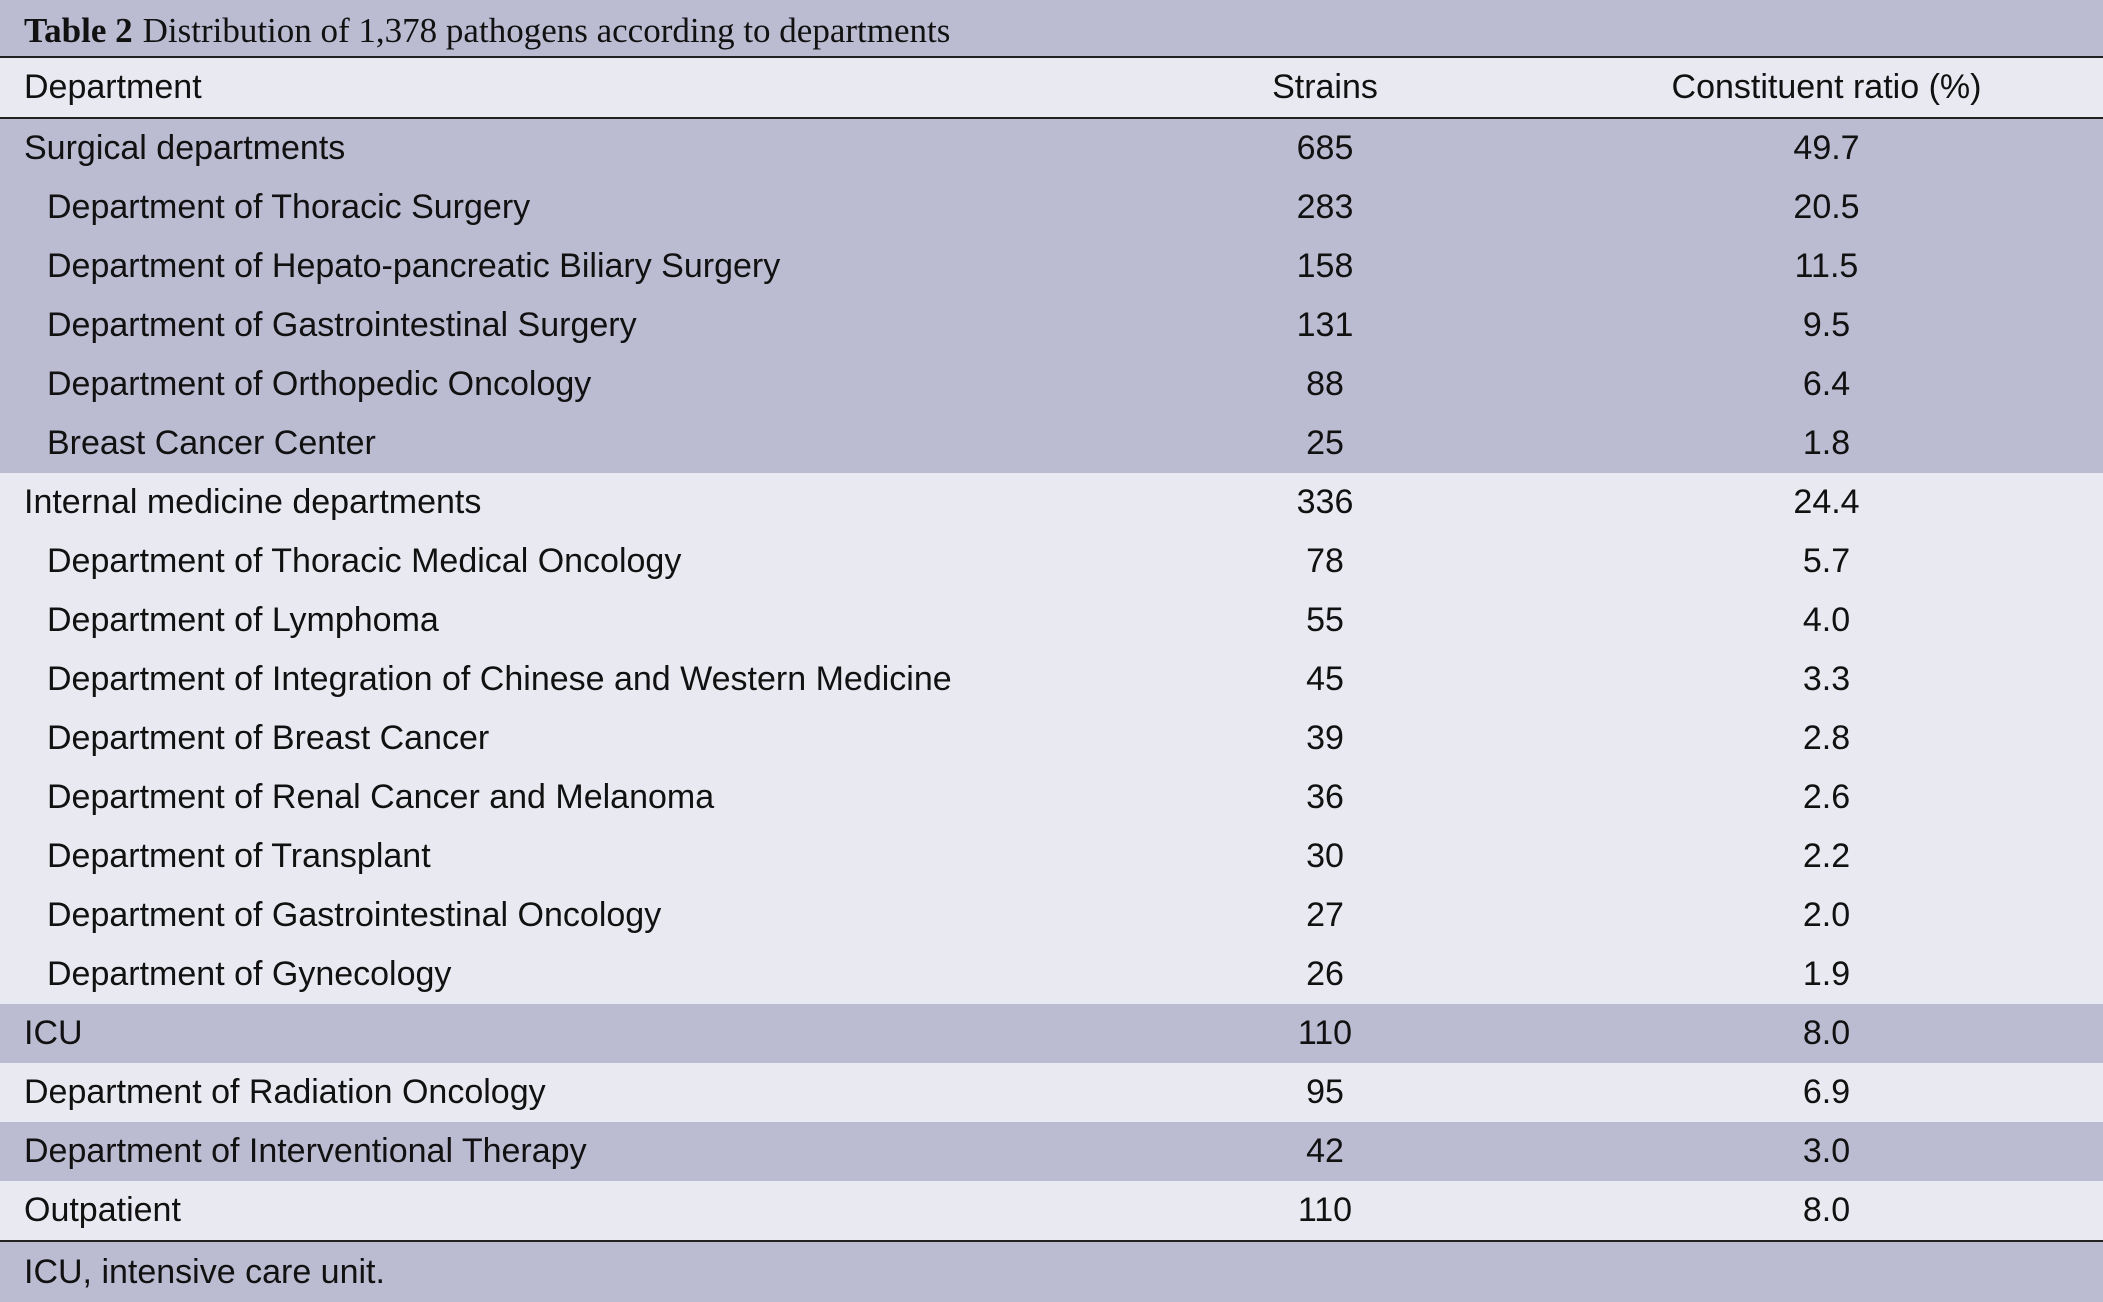  Describe the element at coordinates (78, 30) in the screenshot. I see `table-label: Table 2` at that location.